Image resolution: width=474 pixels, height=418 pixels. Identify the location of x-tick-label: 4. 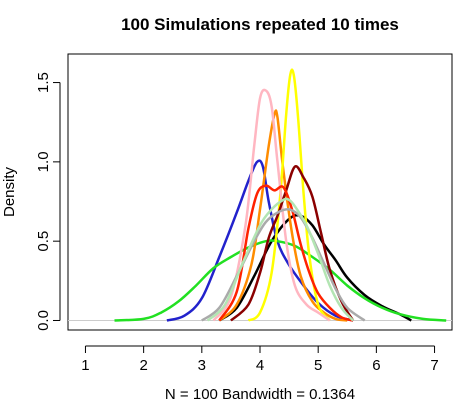
(260, 365).